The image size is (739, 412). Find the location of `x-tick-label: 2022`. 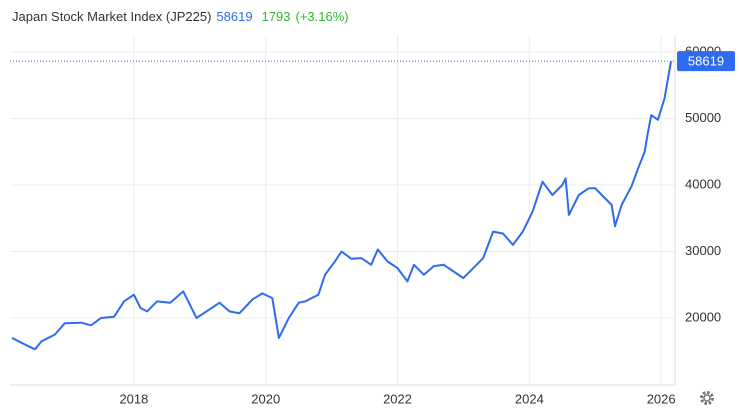

x-tick-label: 2022 is located at coordinates (397, 398).